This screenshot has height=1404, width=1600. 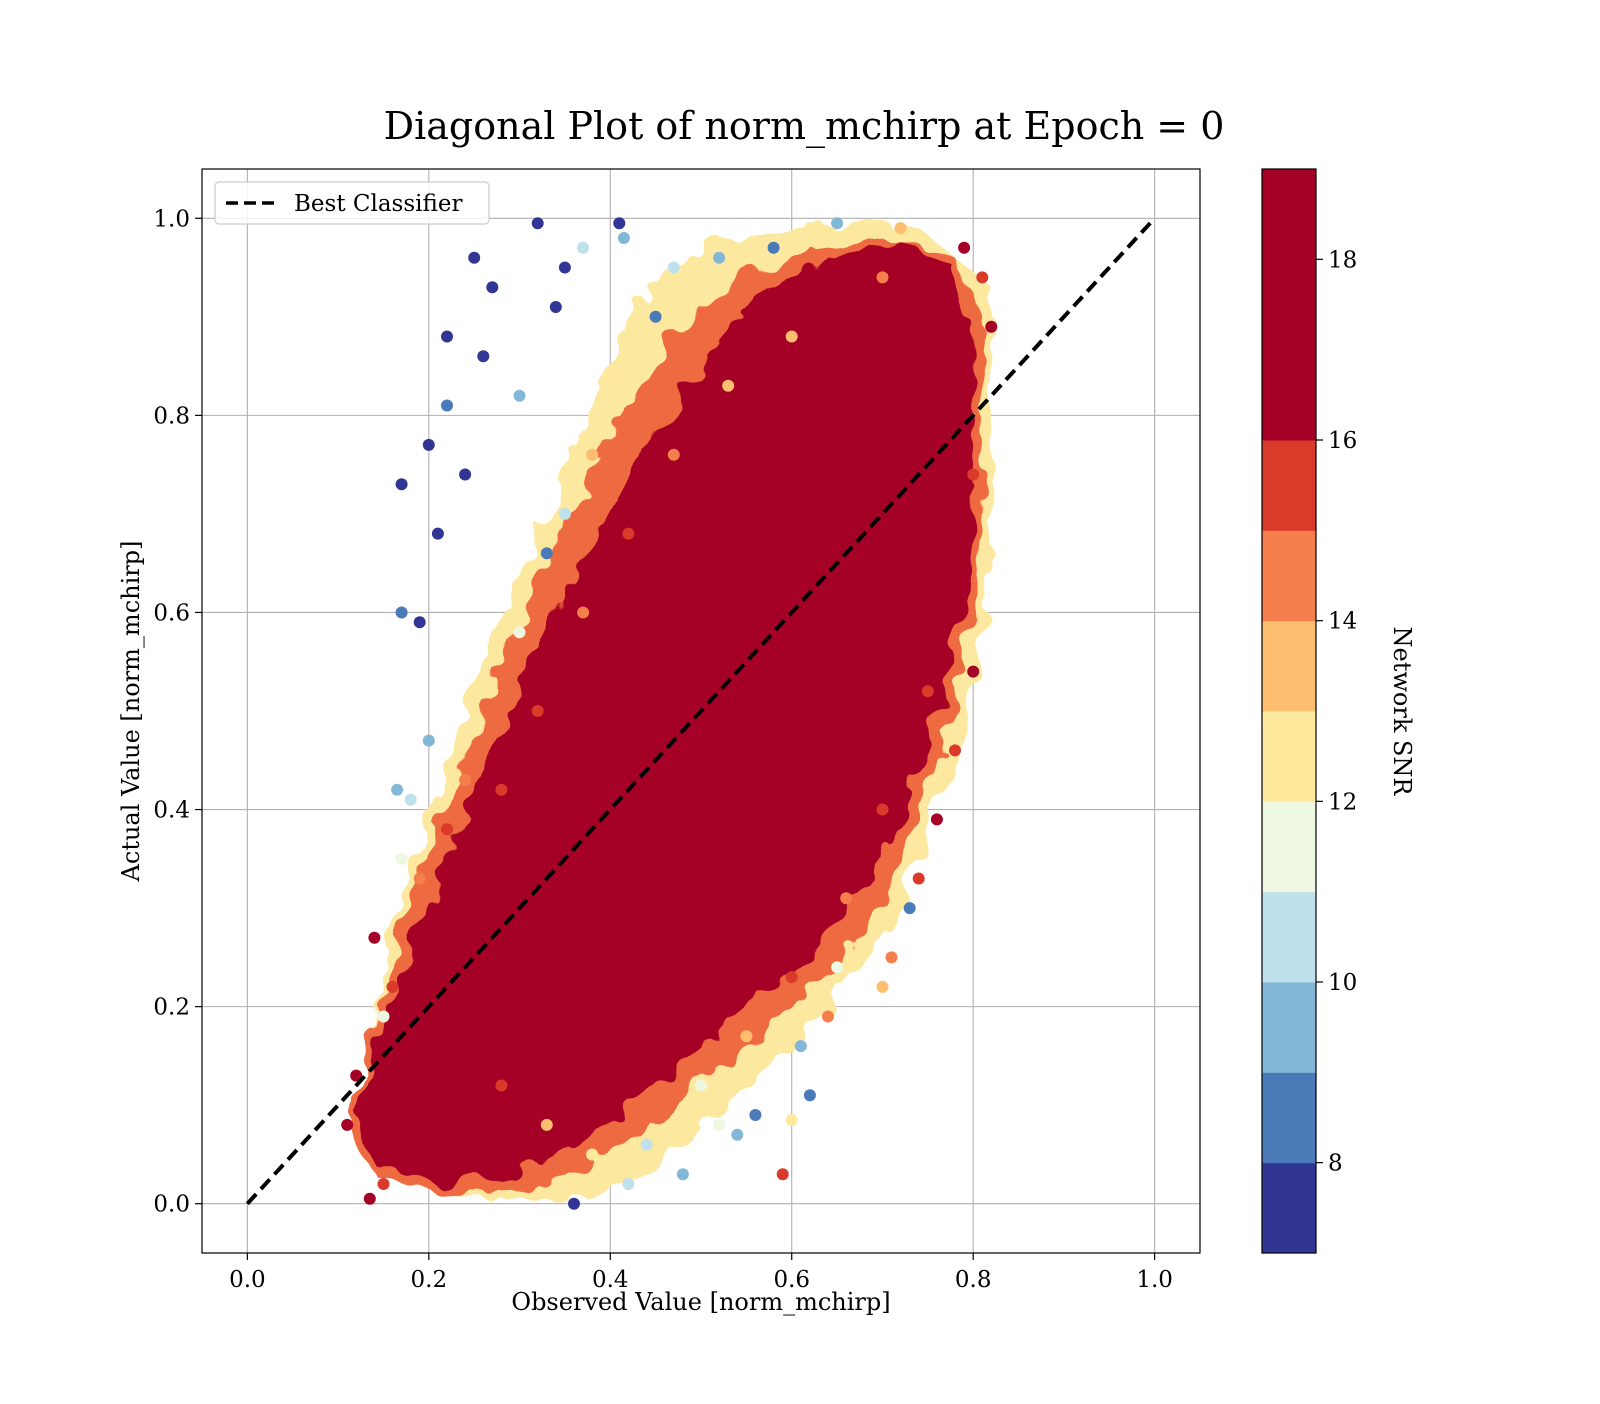 What do you see at coordinates (1342, 802) in the screenshot?
I see `colorbar-tick-label: 12` at bounding box center [1342, 802].